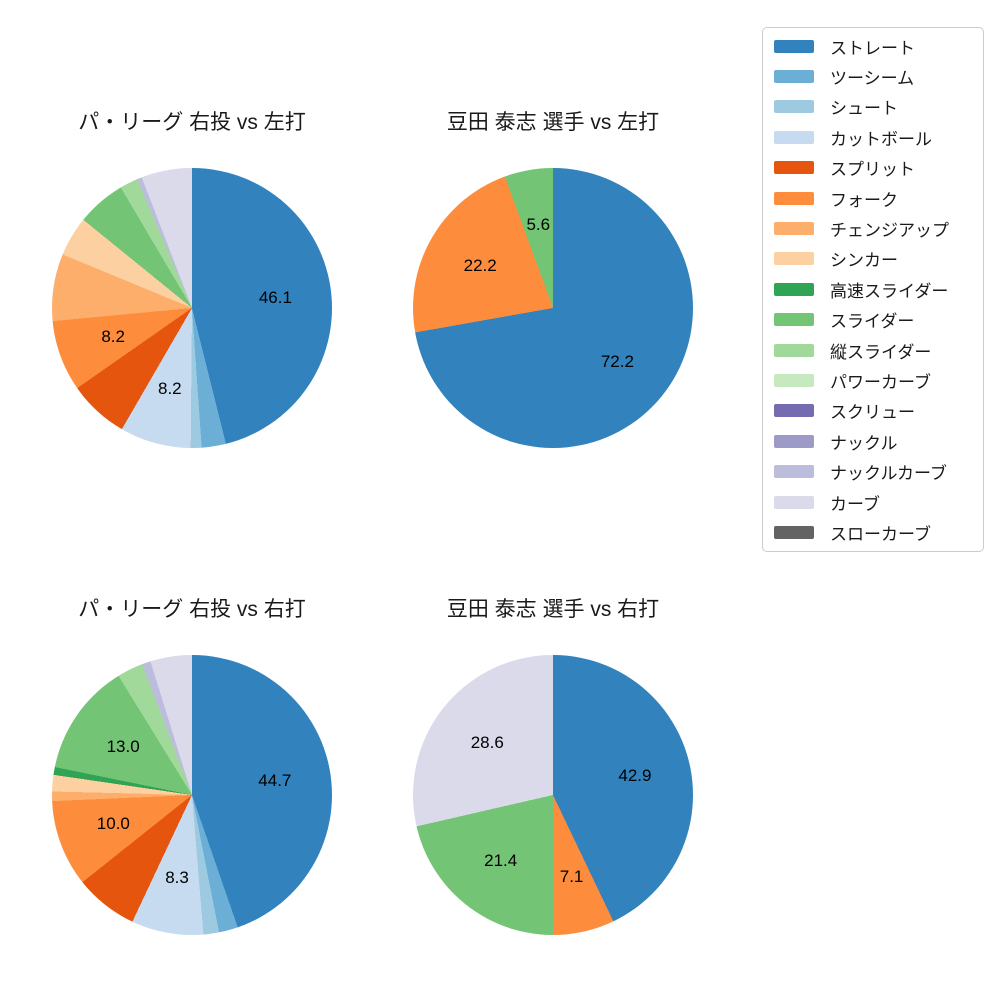  What do you see at coordinates (275, 297) in the screenshot?
I see `pie-value-label: 46.1` at bounding box center [275, 297].